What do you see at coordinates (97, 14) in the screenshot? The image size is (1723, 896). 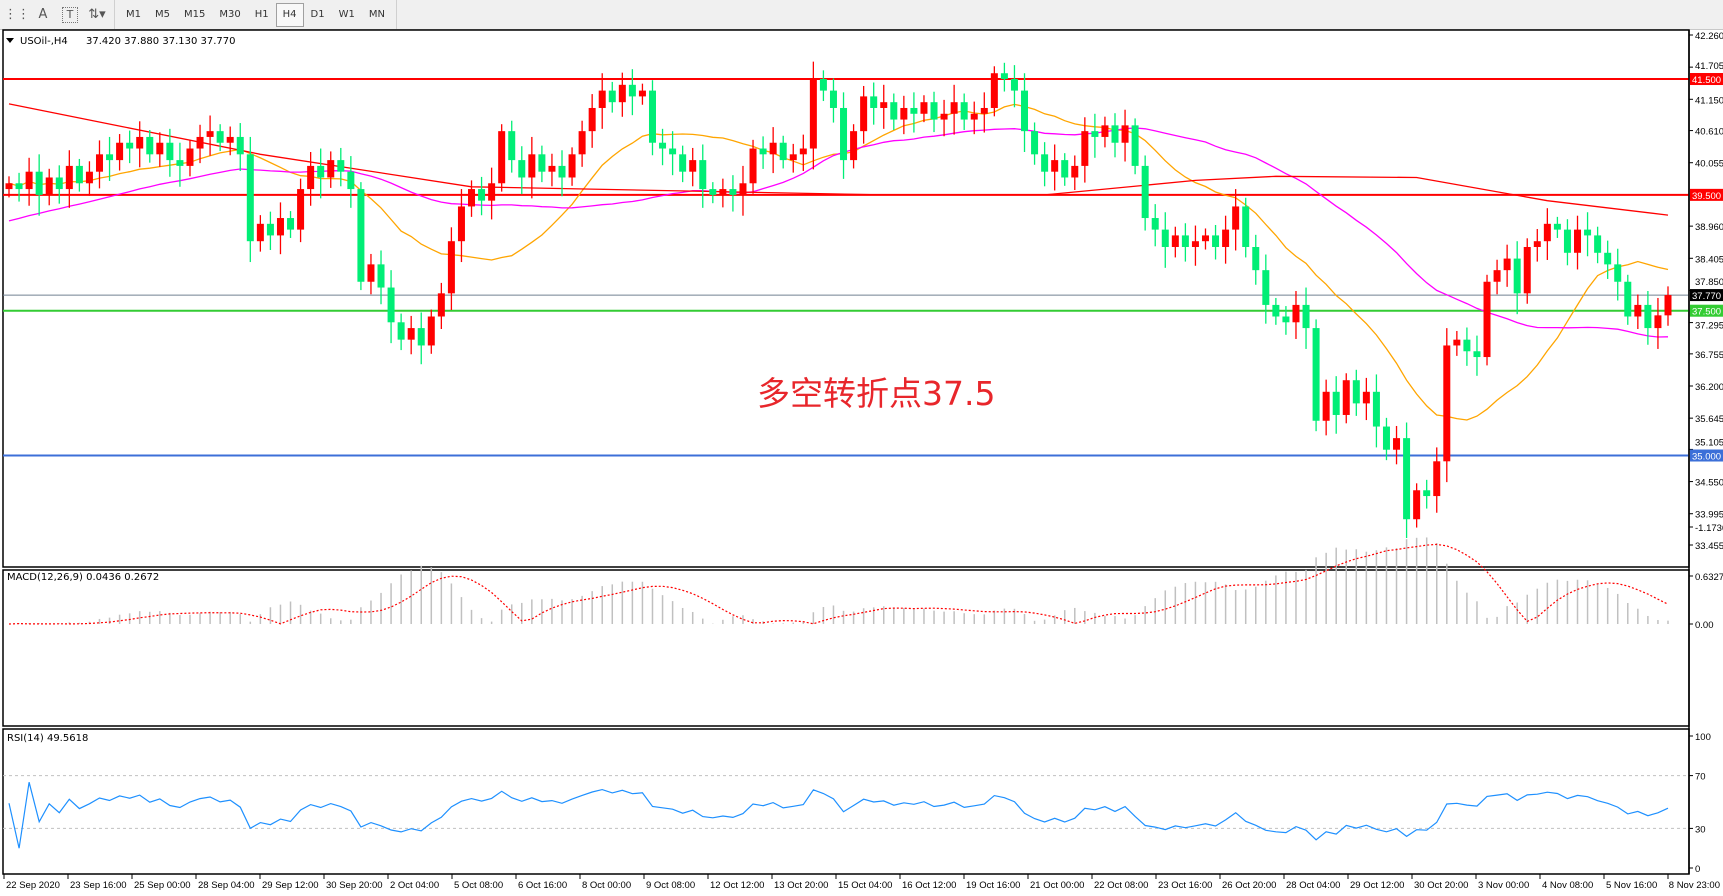 I see `arrows-icon: ⇅▾` at bounding box center [97, 14].